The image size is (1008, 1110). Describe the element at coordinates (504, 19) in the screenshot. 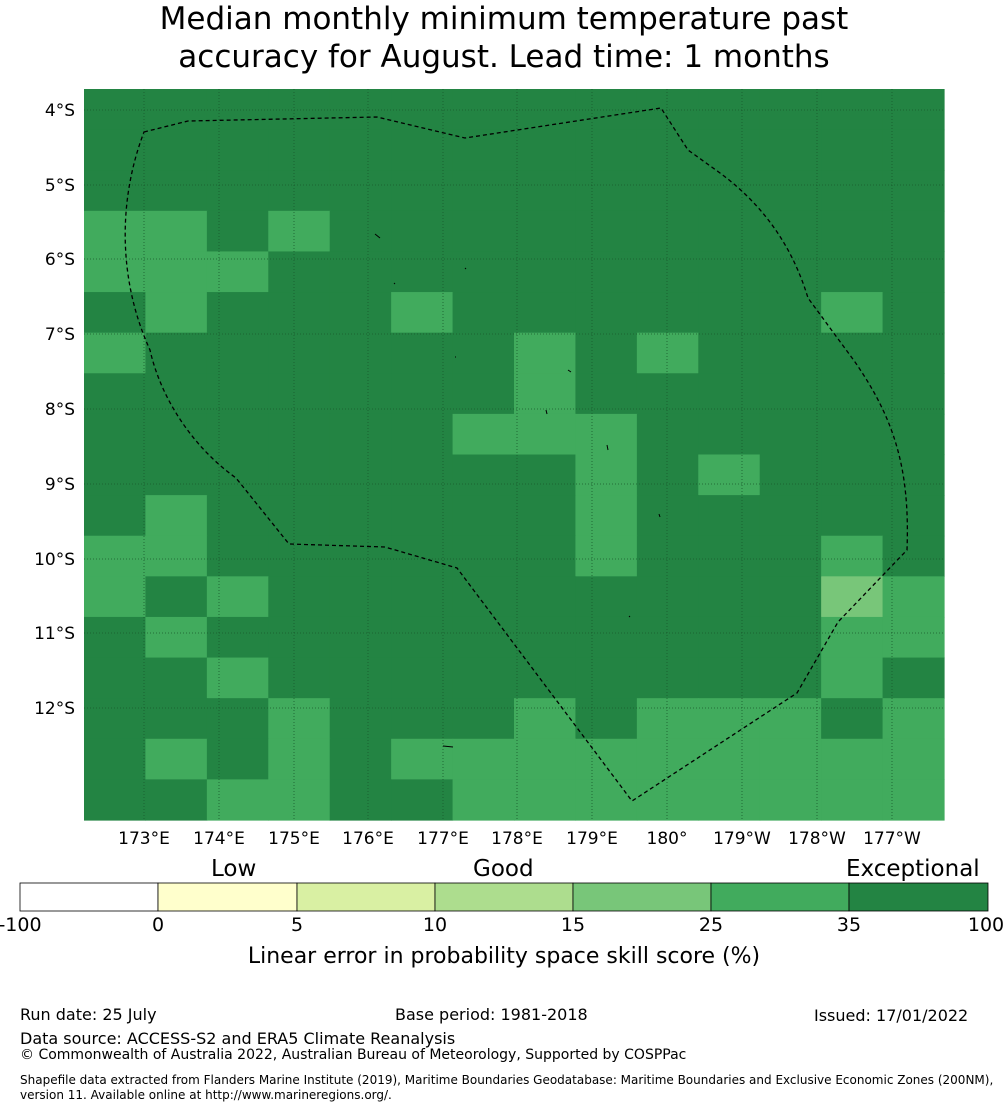

I see `title-line-1: Median monthly minimum temperature past` at that location.